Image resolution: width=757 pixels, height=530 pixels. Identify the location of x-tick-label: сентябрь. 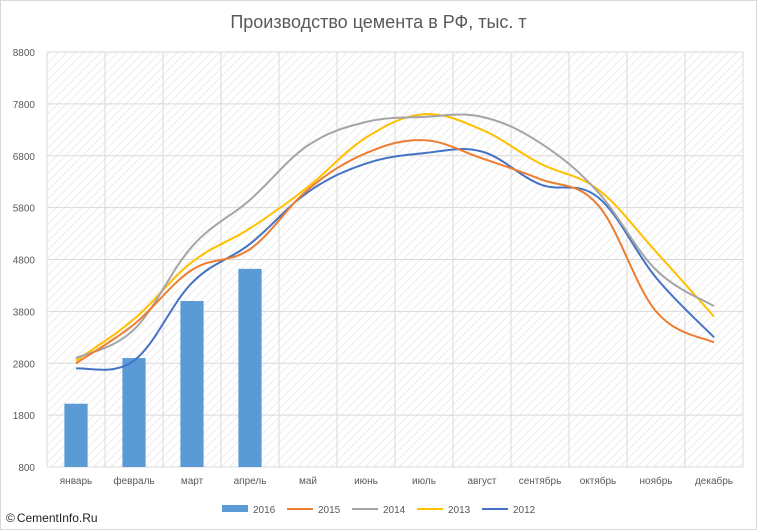
(540, 481).